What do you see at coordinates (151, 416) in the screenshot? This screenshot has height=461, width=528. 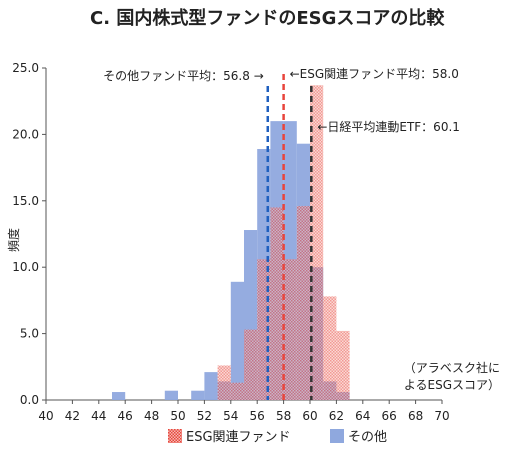 I see `x-tick-label: 48` at bounding box center [151, 416].